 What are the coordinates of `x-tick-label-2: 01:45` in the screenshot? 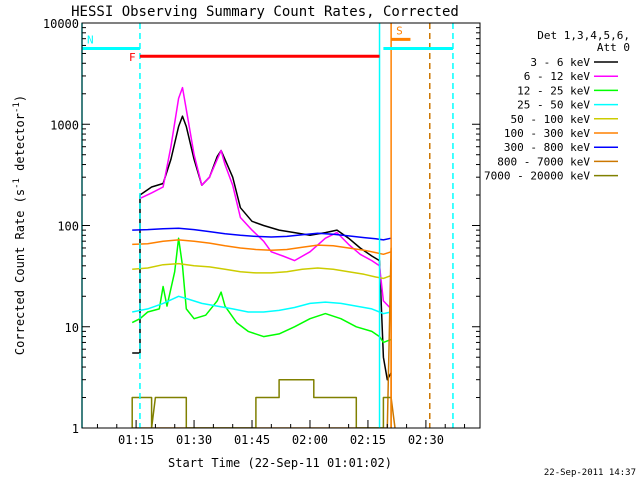 It's located at (252, 440).